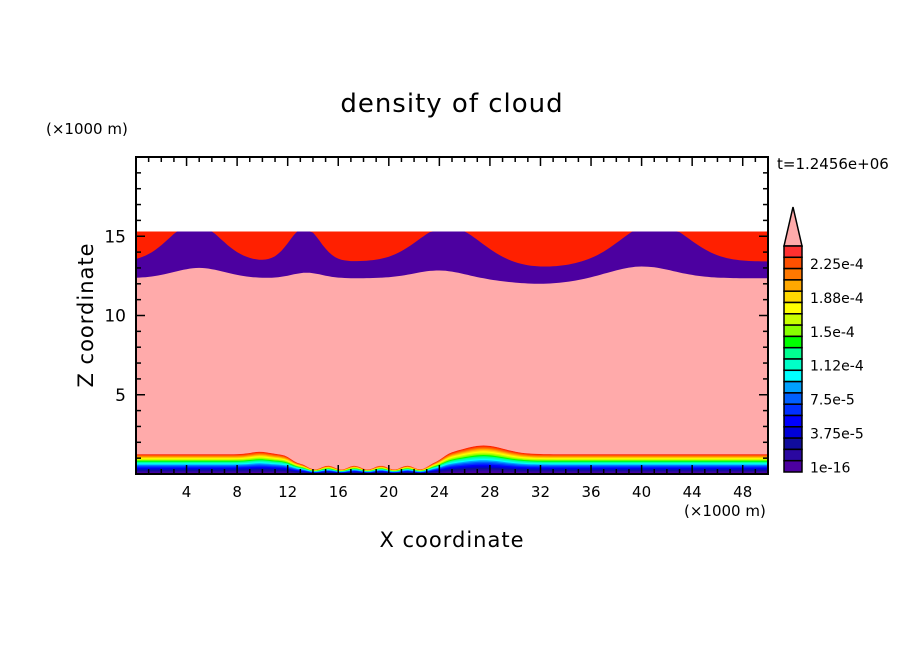  I want to click on x-tick-label: 20, so click(388, 492).